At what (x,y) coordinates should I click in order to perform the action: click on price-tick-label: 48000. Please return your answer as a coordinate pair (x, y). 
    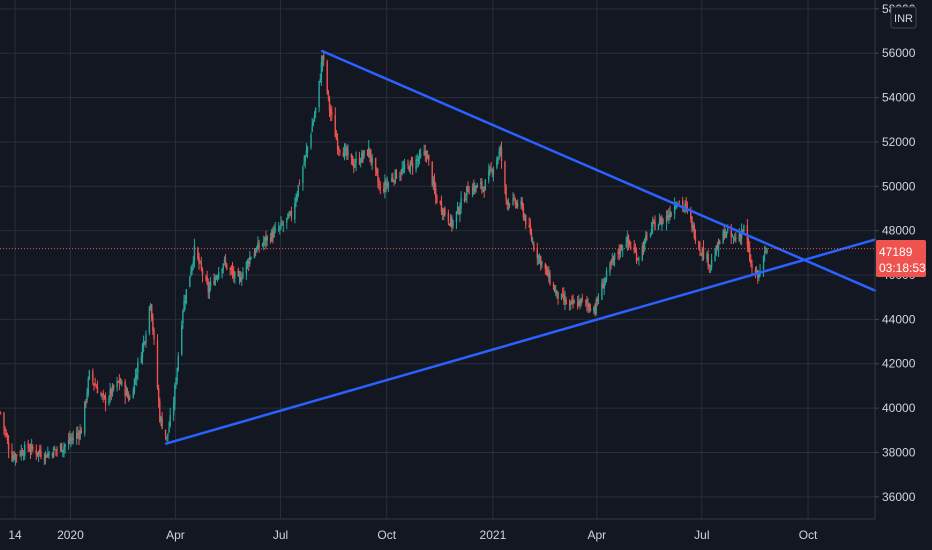
    Looking at the image, I should click on (899, 231).